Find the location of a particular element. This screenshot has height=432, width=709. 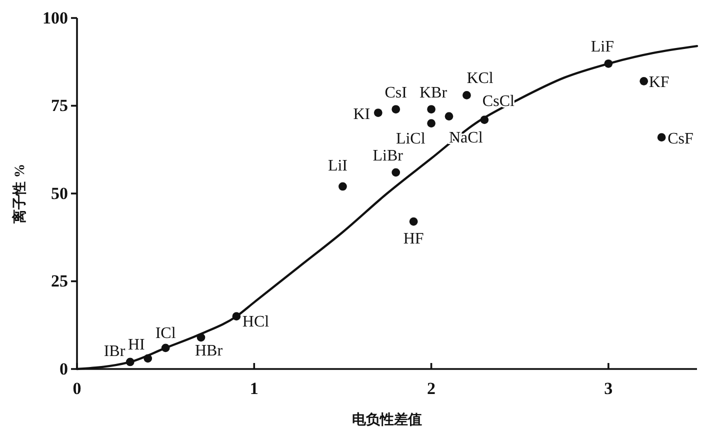

y-tick-label: 100 is located at coordinates (55, 18).